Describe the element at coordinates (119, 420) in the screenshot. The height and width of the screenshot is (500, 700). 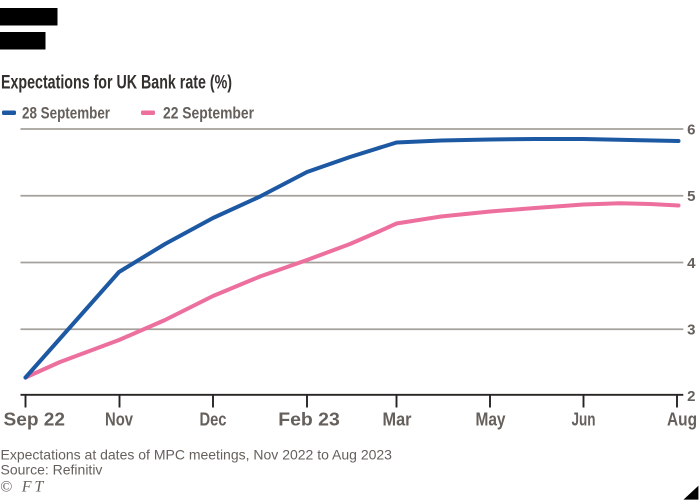
I see `svg-text: Nov` at that location.